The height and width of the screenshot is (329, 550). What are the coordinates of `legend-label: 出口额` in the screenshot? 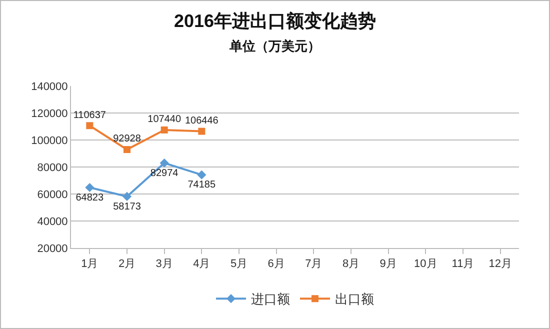 It's located at (354, 299).